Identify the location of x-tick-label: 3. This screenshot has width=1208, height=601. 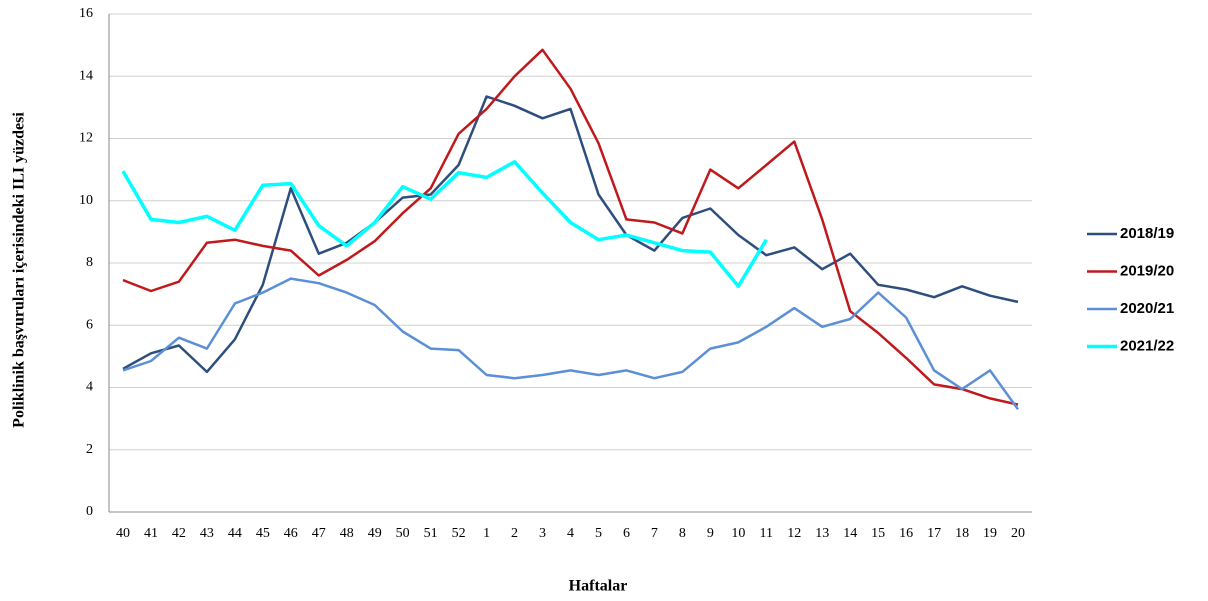
(542, 533).